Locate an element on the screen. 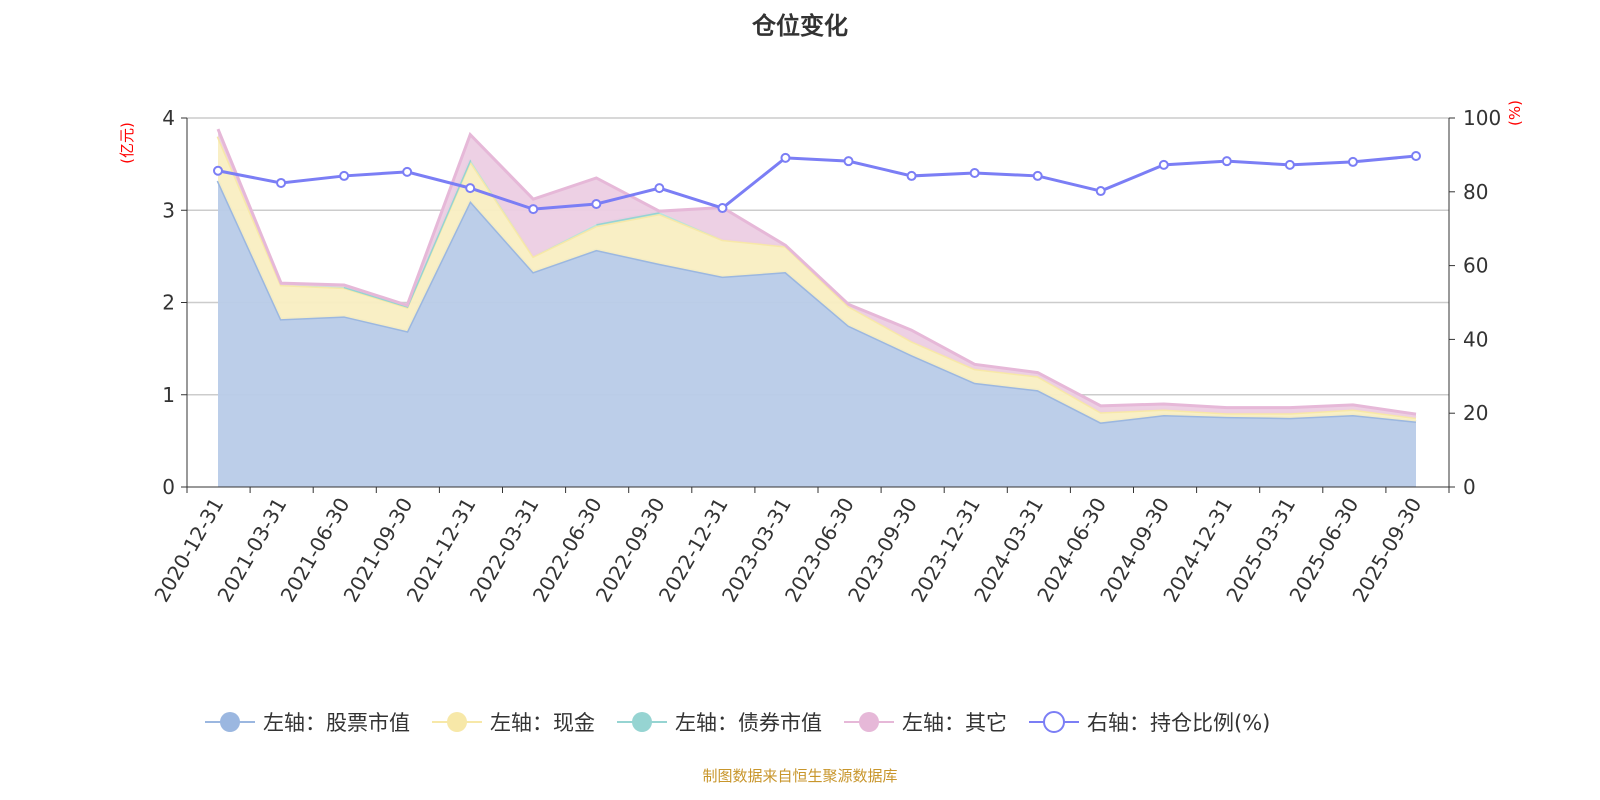  left-tick-label: 4 is located at coordinates (168, 118).